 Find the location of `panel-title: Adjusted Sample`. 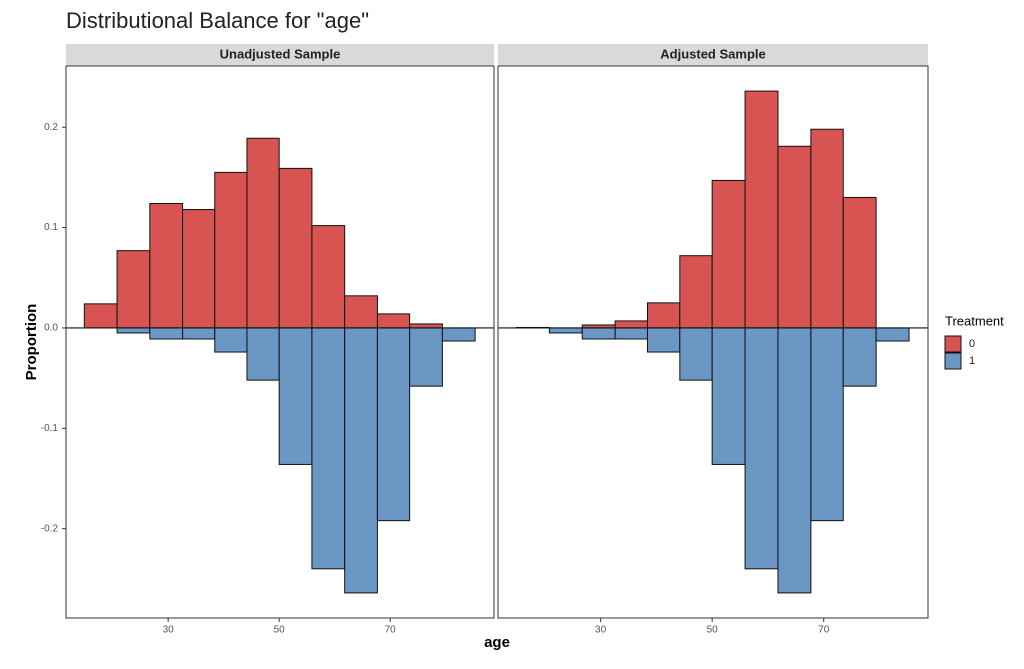

panel-title: Adjusted Sample is located at coordinates (712, 53).